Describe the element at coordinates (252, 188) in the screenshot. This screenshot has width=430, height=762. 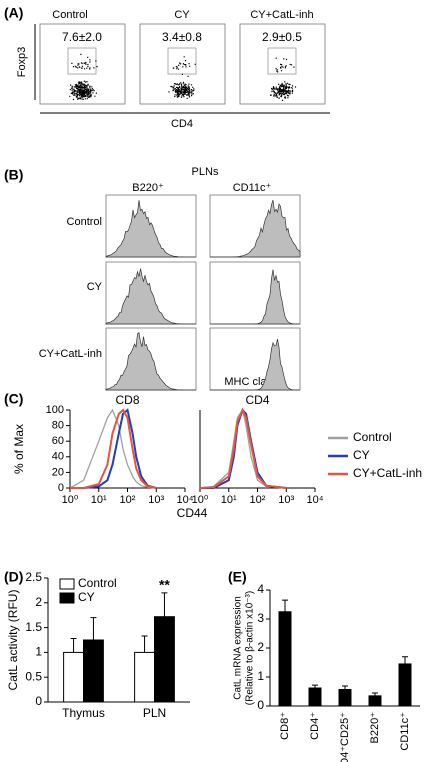
I see `column-header: CD11c⁺` at that location.